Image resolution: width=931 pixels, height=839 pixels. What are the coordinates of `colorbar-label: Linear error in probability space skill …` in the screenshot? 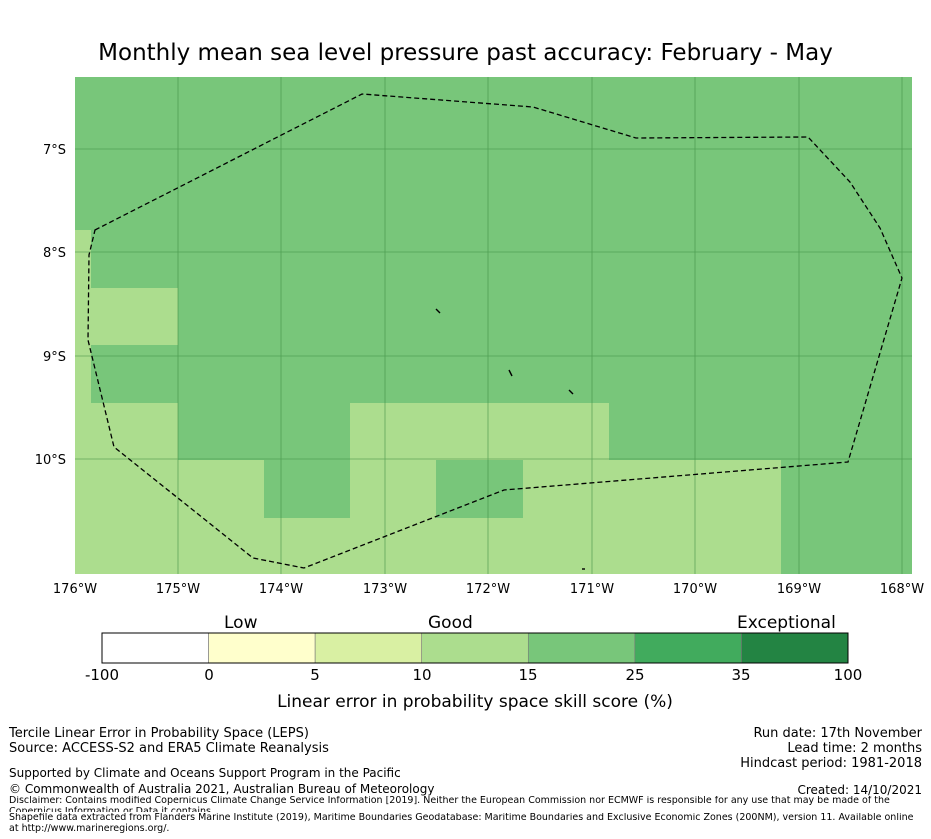 It's located at (475, 702).